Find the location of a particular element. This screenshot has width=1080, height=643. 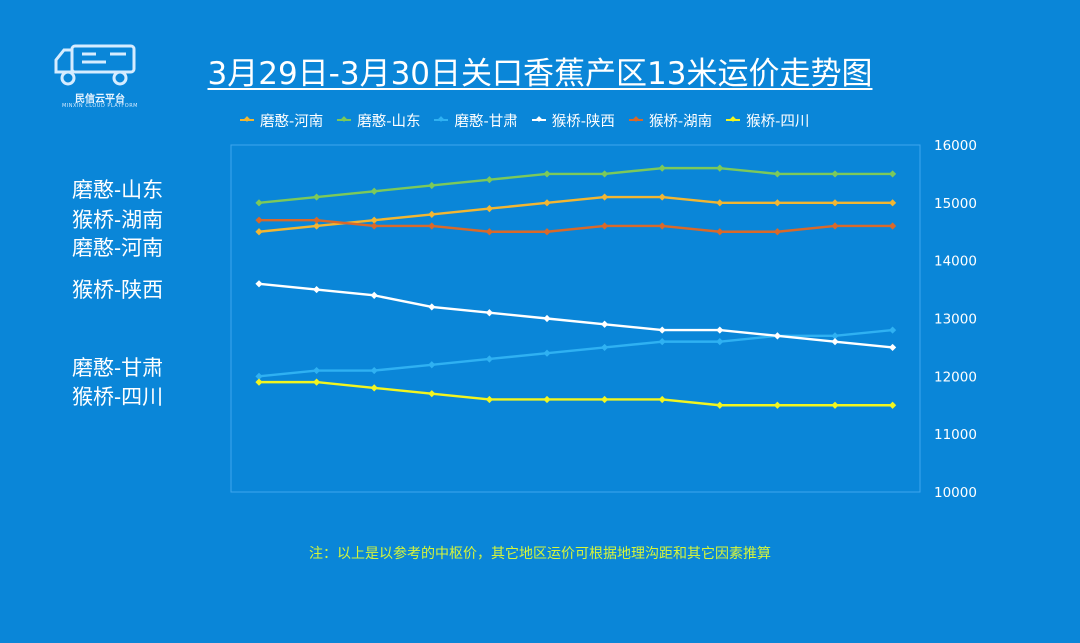

side-label-1: 磨憨-山东 is located at coordinates (118, 190).